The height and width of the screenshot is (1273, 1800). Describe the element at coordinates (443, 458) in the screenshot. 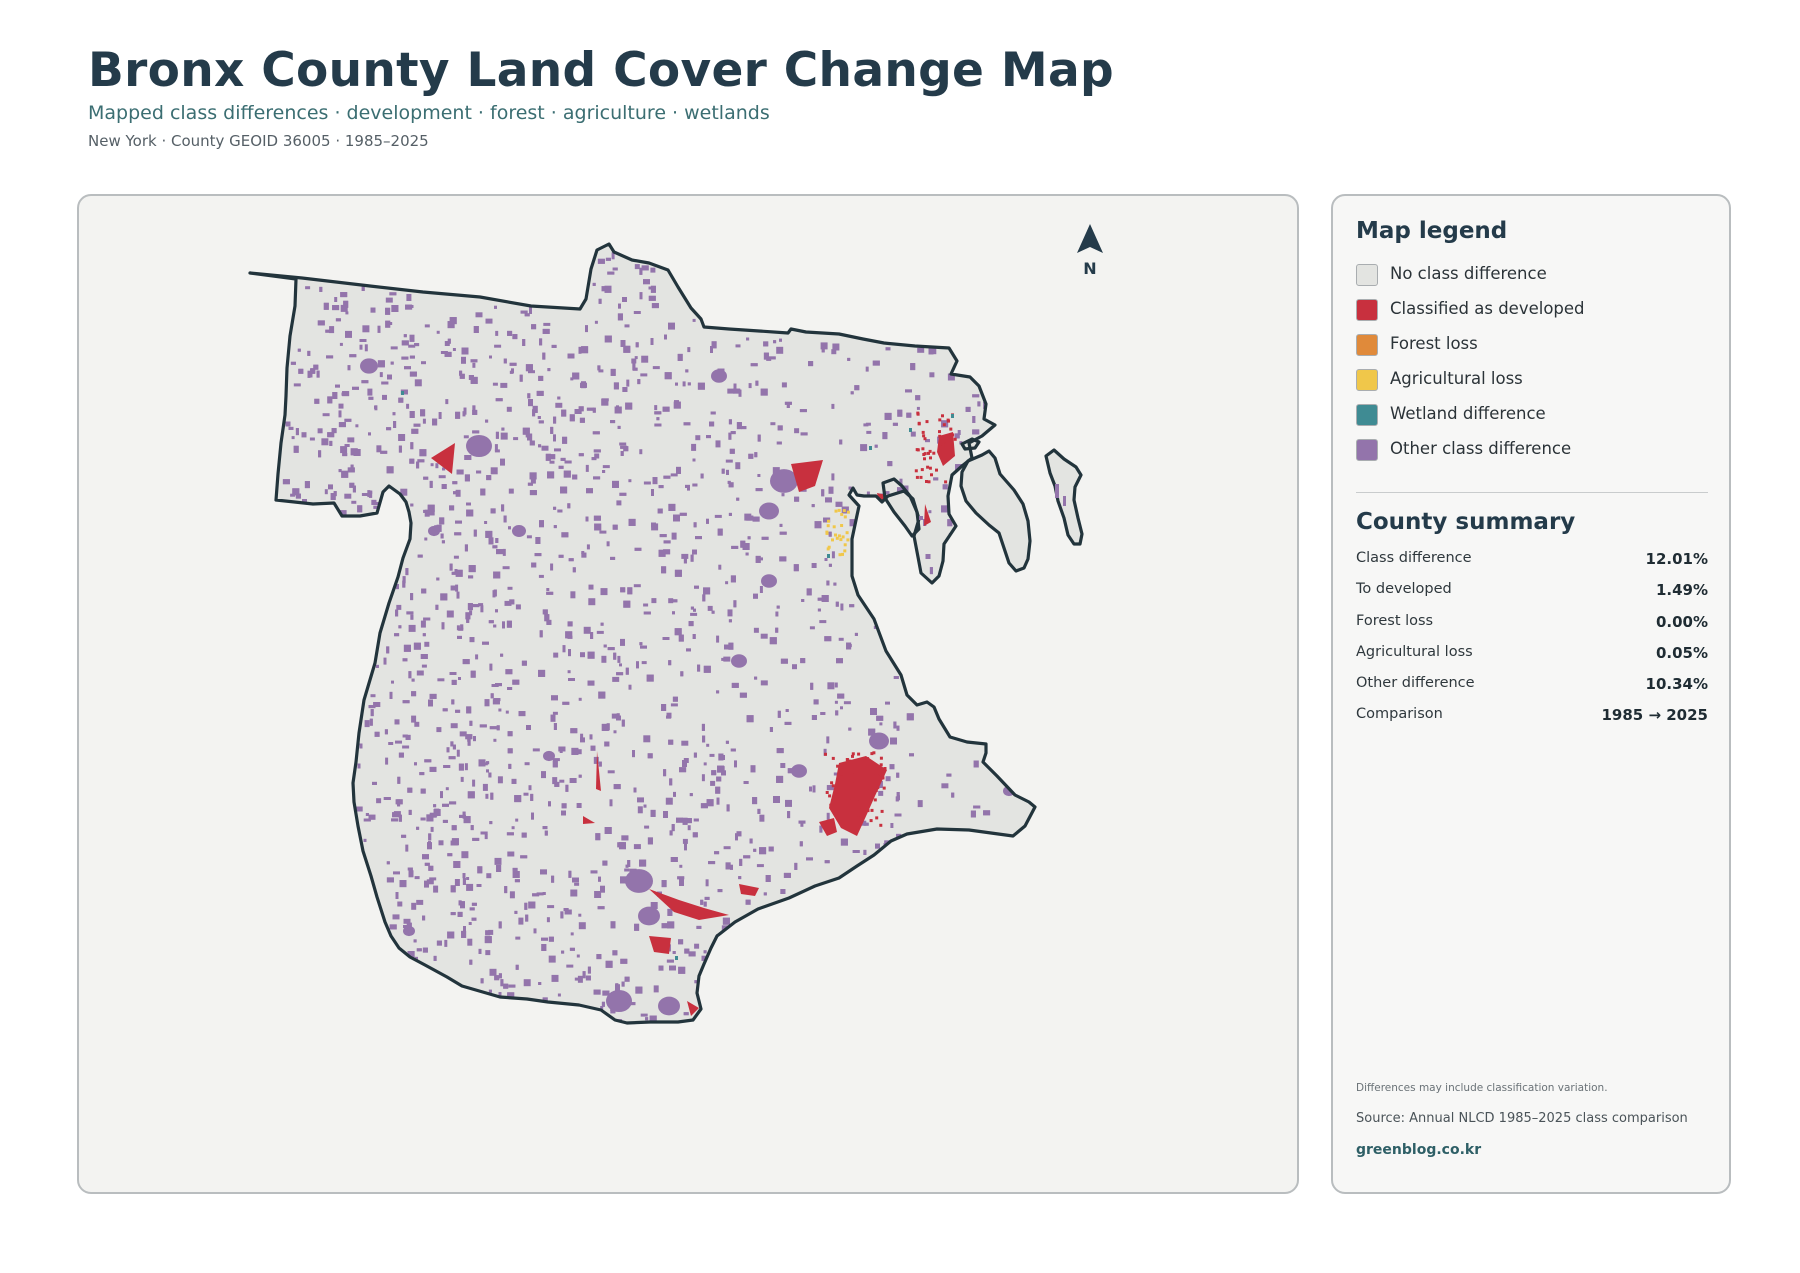

I see `developed-patch` at that location.